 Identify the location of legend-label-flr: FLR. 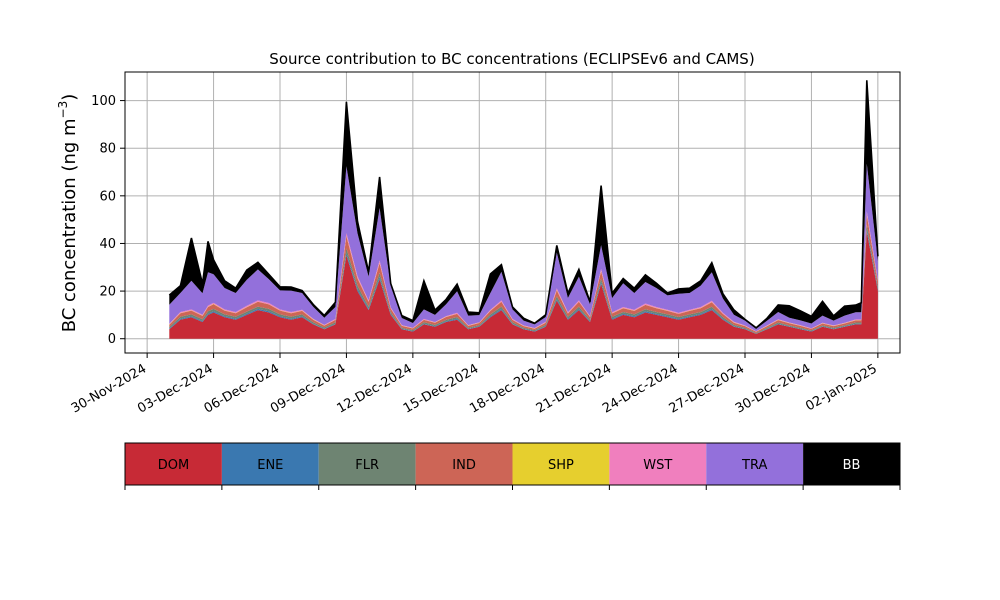
(367, 465).